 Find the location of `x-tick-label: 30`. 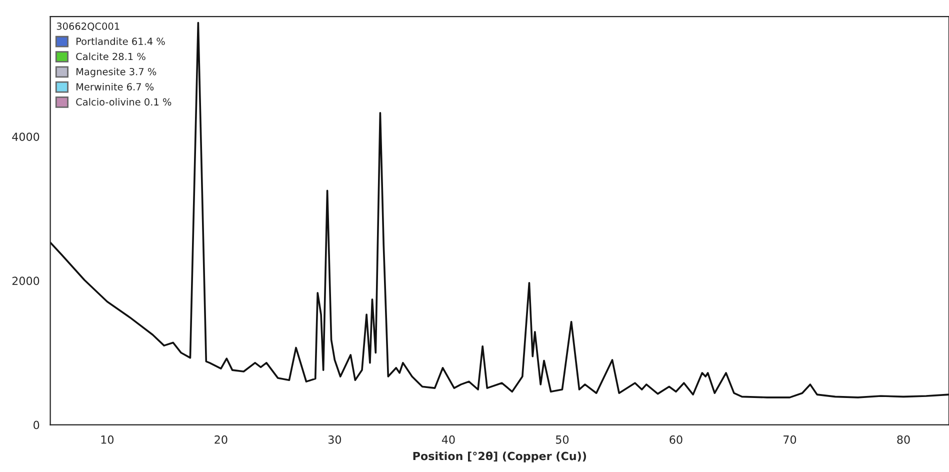

x-tick-label: 30 is located at coordinates (335, 439).